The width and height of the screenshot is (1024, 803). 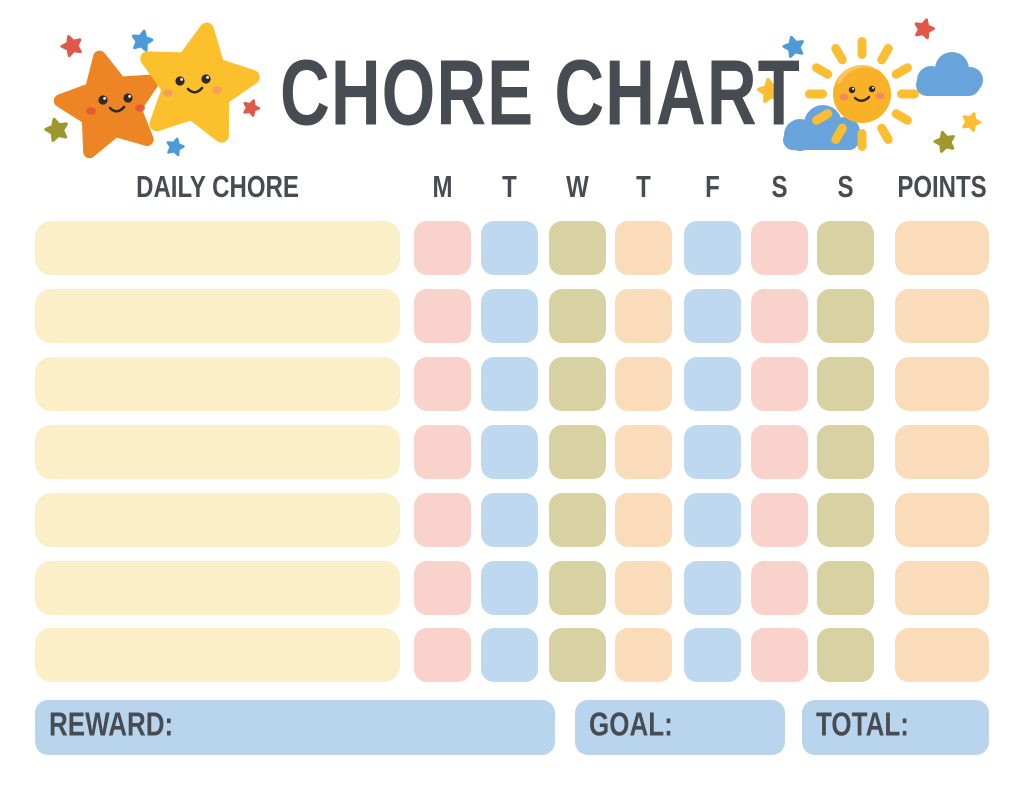 I want to click on day-header-4: T, so click(x=643, y=187).